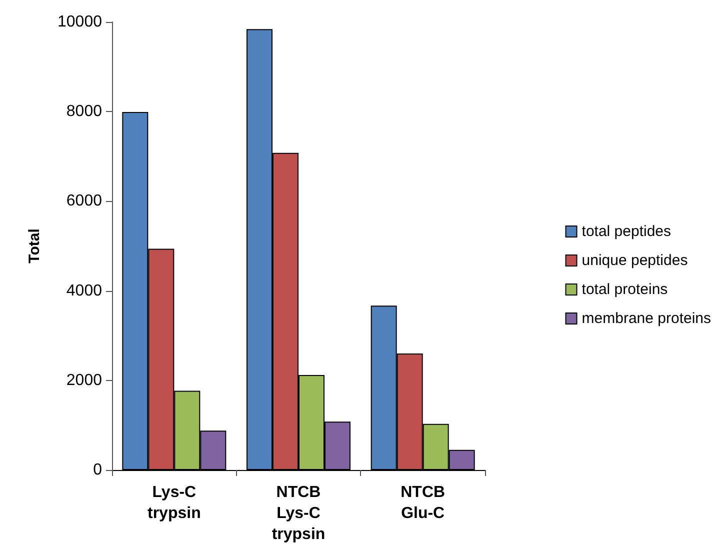  Describe the element at coordinates (627, 231) in the screenshot. I see `legend-label: total peptides` at that location.